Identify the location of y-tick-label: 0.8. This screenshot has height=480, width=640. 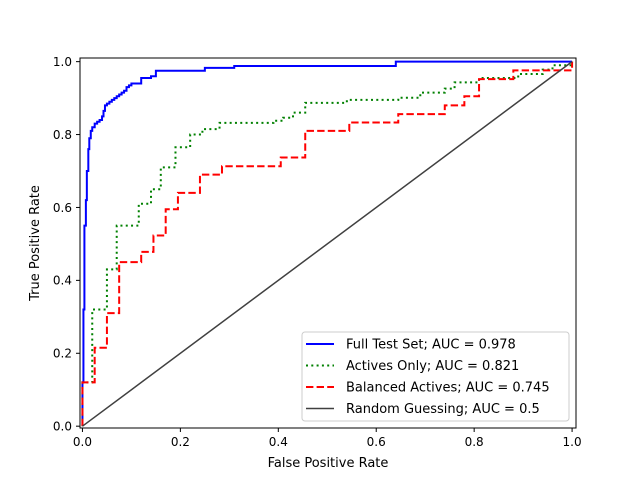
(62, 135).